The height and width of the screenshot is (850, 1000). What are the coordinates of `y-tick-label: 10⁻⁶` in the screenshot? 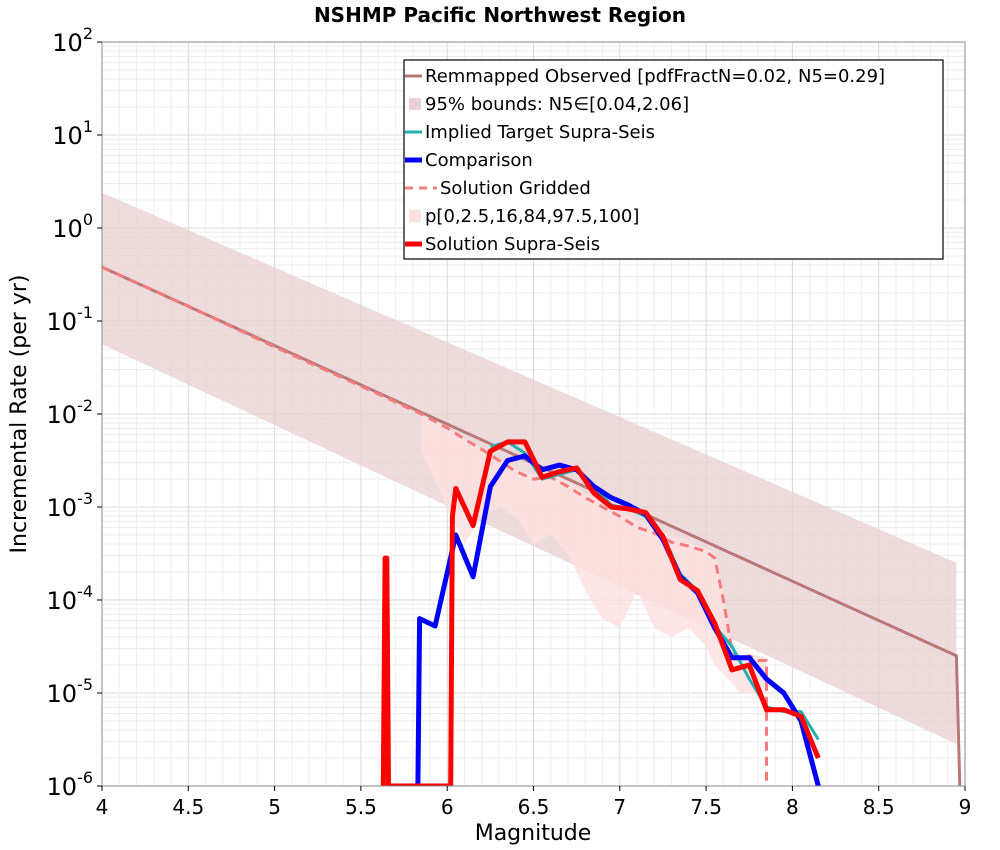 It's located at (70, 784).